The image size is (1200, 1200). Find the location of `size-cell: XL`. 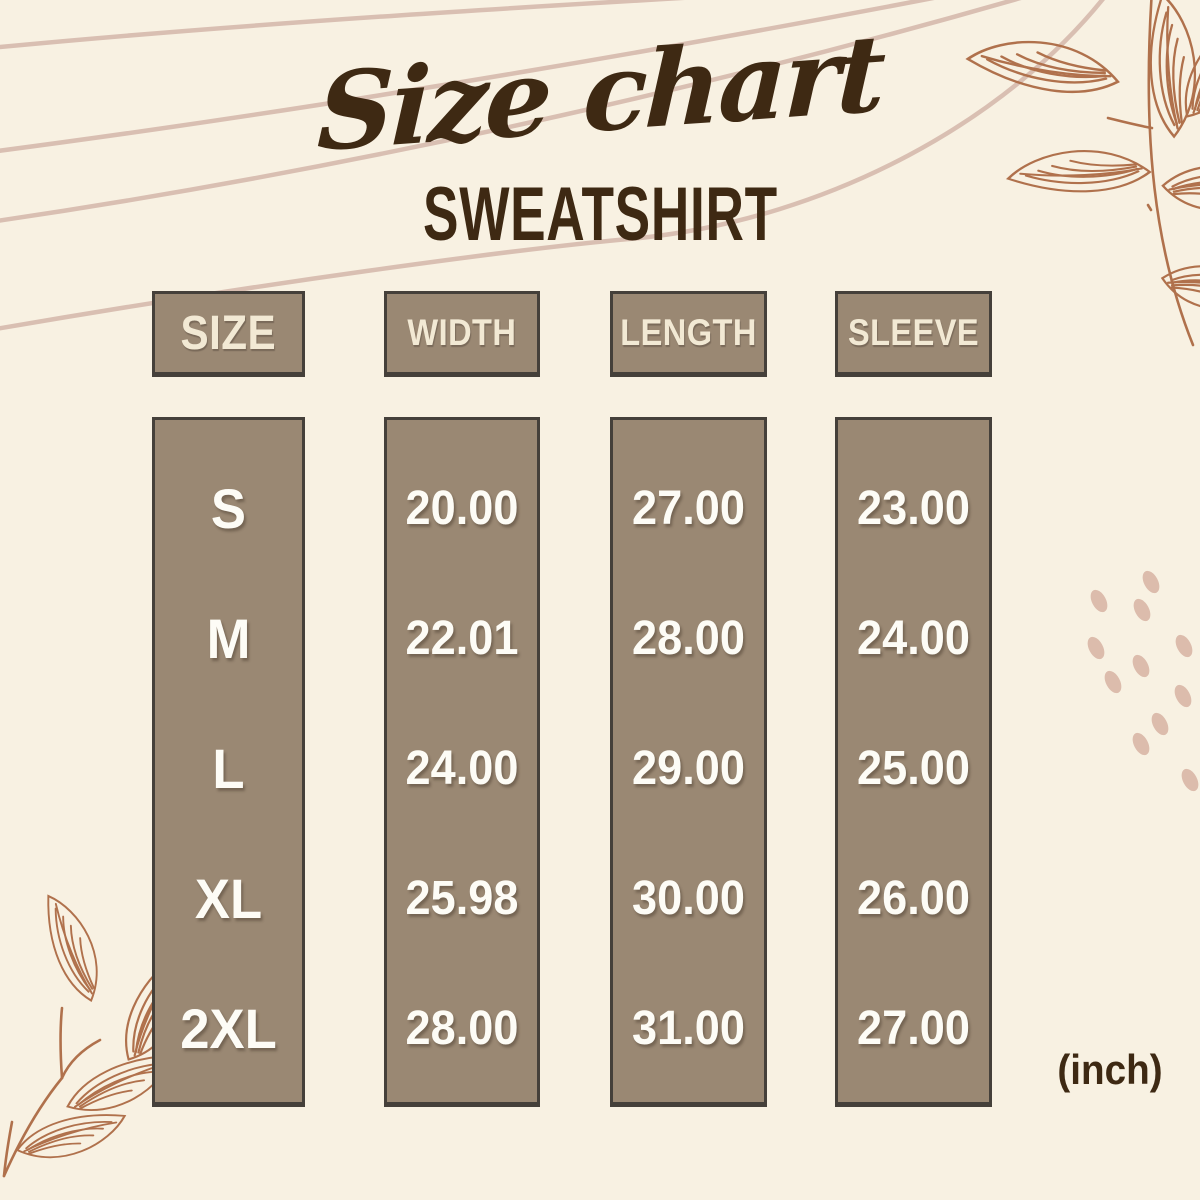

size-cell: XL is located at coordinates (228, 898).